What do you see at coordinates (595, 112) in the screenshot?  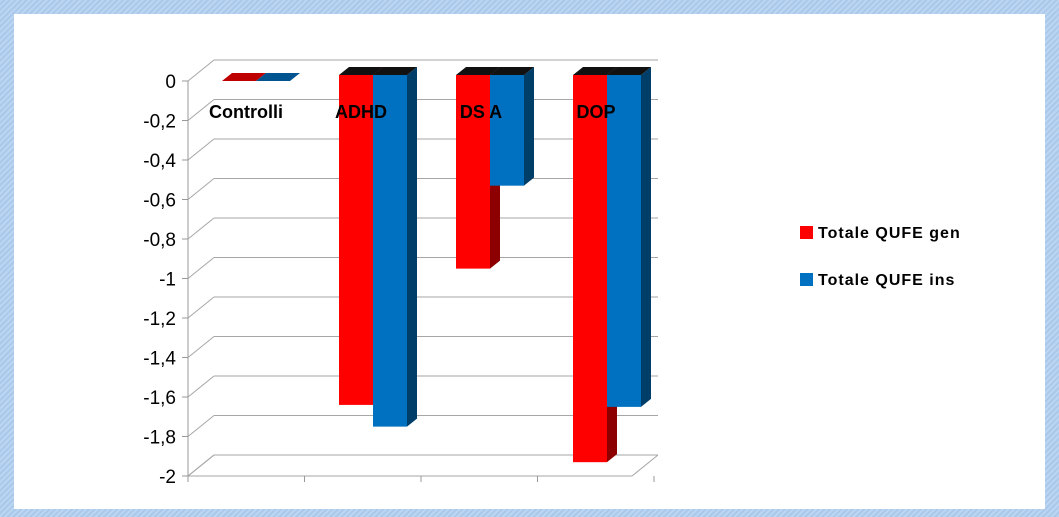 I see `category-label: DOP` at bounding box center [595, 112].